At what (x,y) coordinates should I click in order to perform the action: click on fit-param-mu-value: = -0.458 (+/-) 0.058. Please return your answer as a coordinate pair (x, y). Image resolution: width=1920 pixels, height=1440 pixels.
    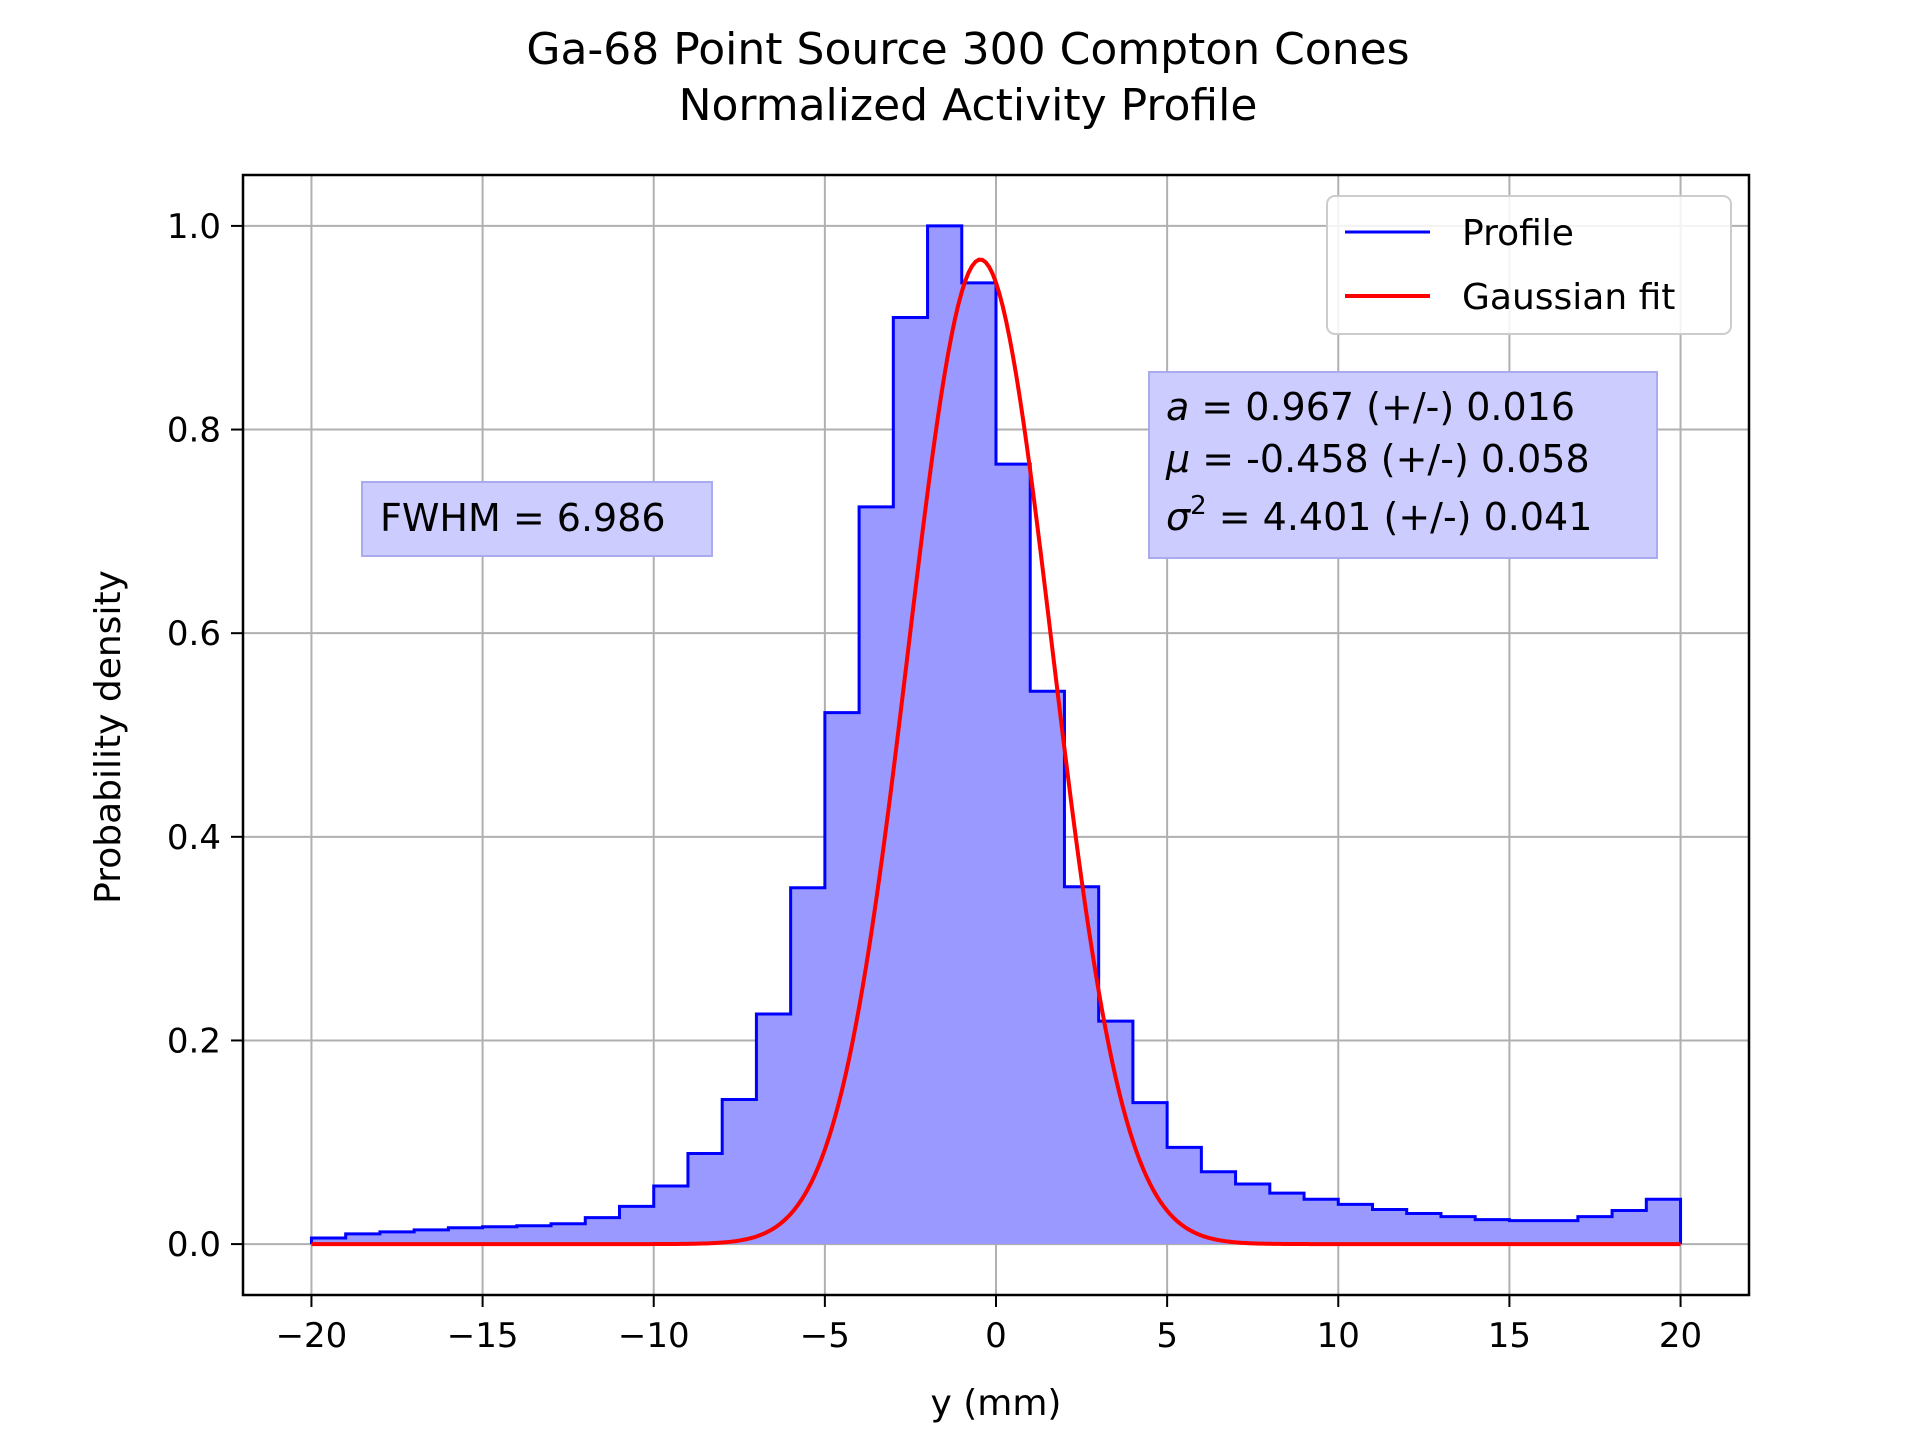
    Looking at the image, I should click on (1389, 459).